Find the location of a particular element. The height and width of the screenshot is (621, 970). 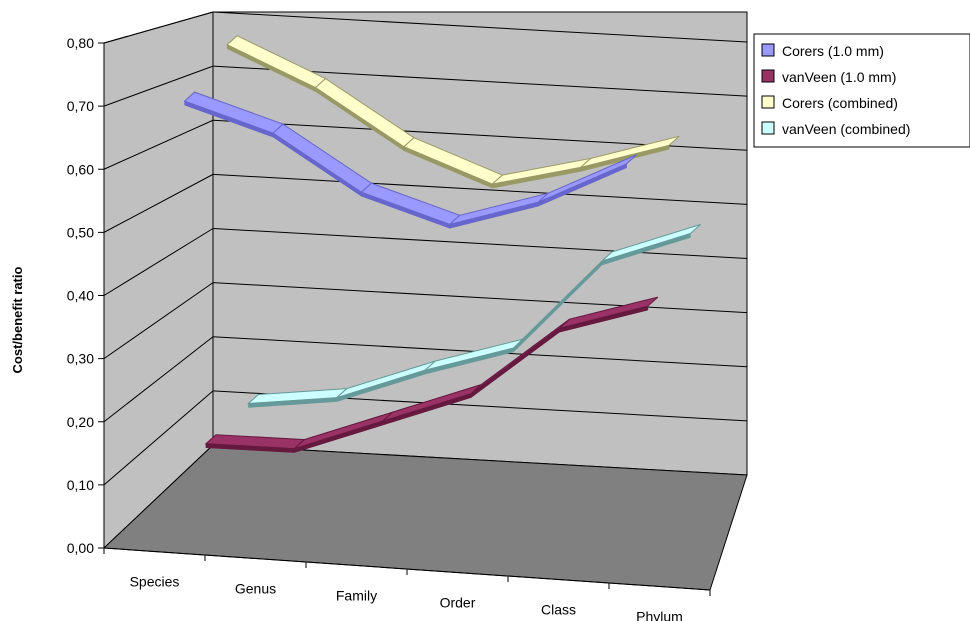

x-tick-label: Order is located at coordinates (458, 603).